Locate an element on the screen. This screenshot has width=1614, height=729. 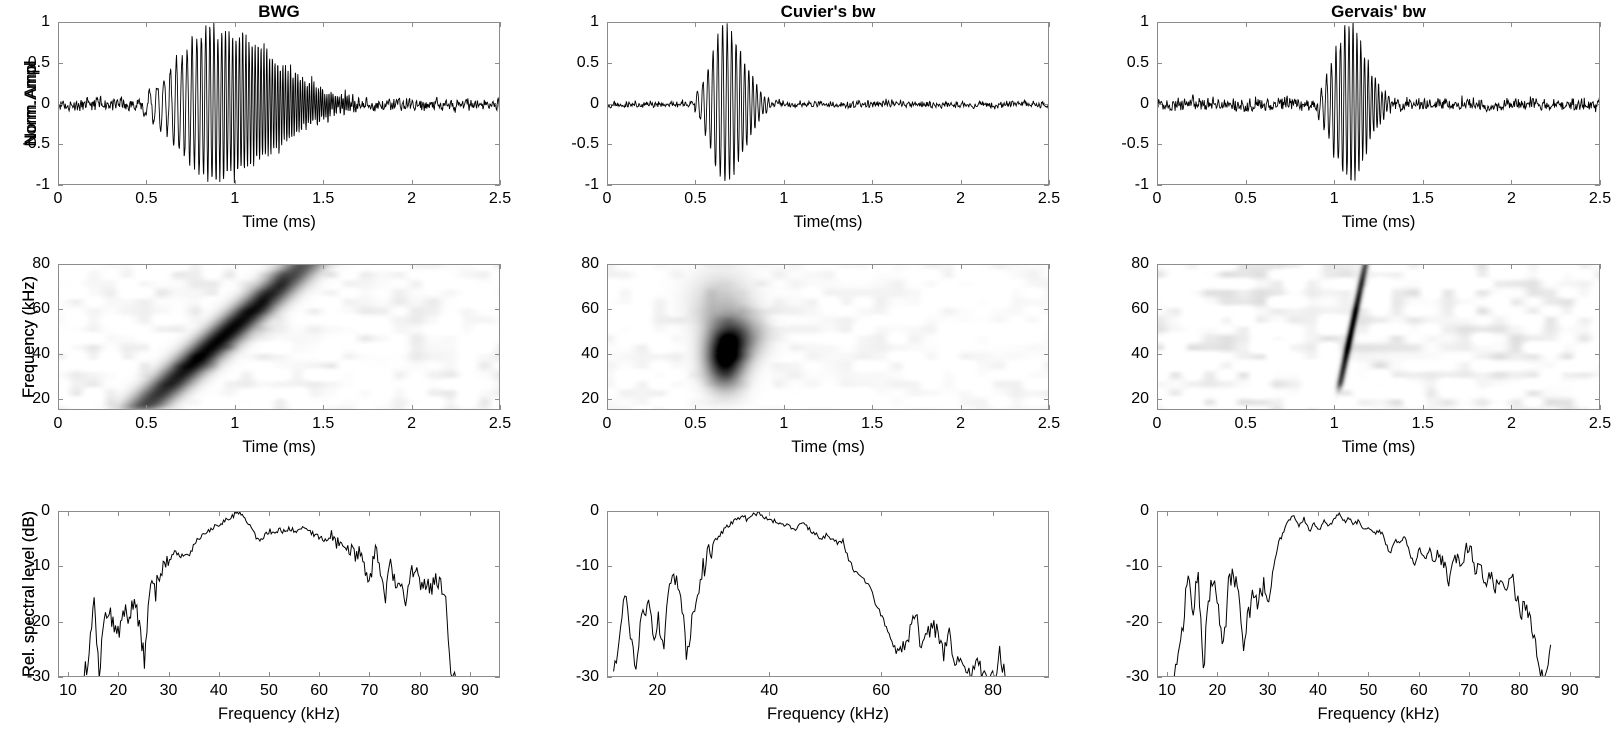
bwg-spectrum-xtick-label: 80 is located at coordinates (419, 690).